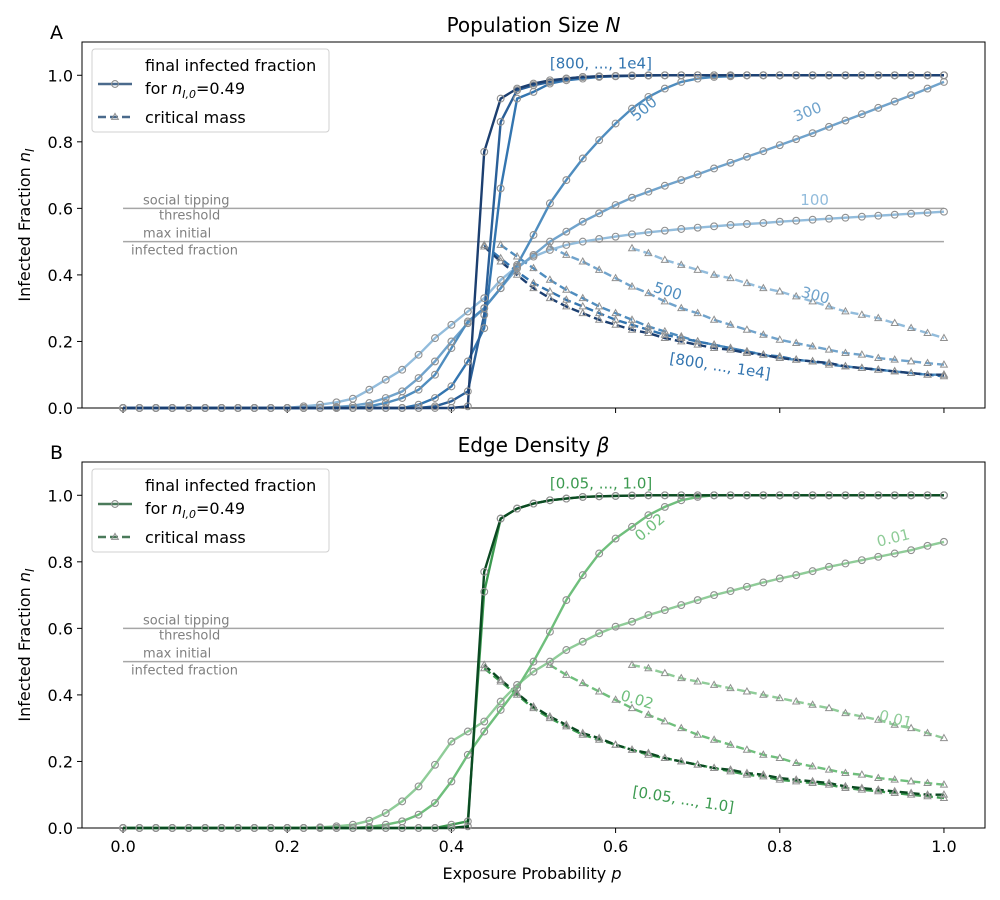 The width and height of the screenshot is (1000, 900). Describe the element at coordinates (601, 484) in the screenshot. I see `series-annotation: [0.05, ..., 1.0]` at that location.